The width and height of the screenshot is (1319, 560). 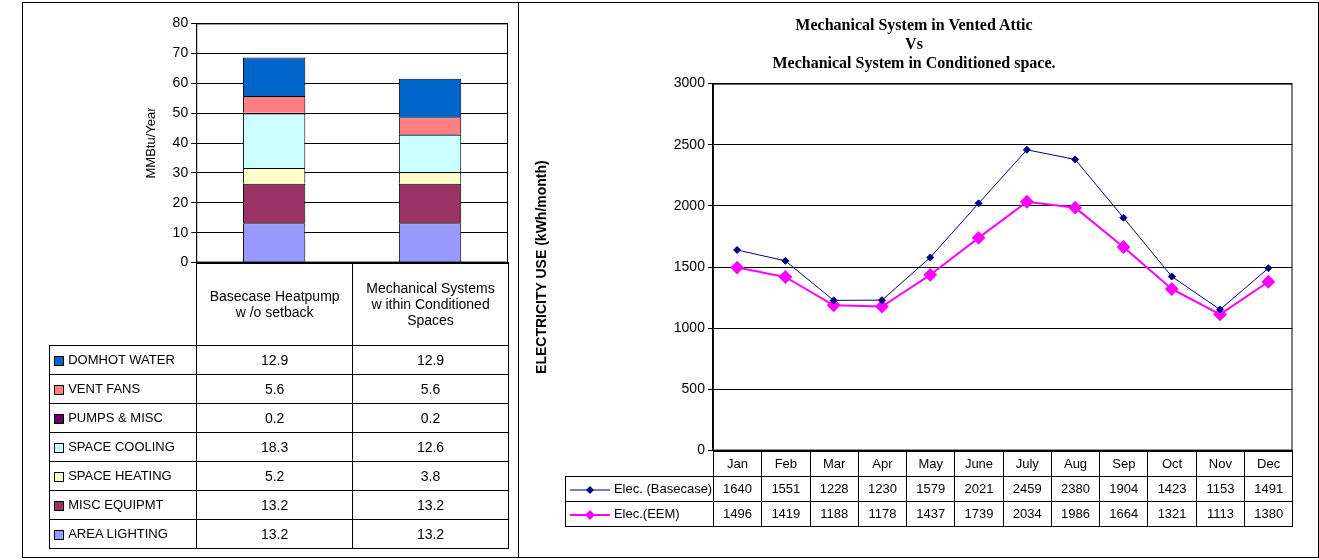 What do you see at coordinates (914, 44) in the screenshot?
I see `chart-title: Mechanical System in Vented Attic Vs Mechanical System in Conditioned space.` at bounding box center [914, 44].